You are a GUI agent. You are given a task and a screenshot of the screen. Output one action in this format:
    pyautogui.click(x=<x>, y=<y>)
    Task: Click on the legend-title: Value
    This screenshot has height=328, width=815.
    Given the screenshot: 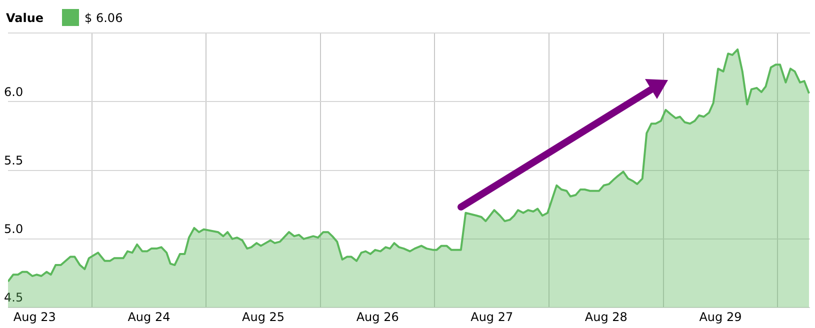 What is the action you would take?
    pyautogui.click(x=25, y=17)
    